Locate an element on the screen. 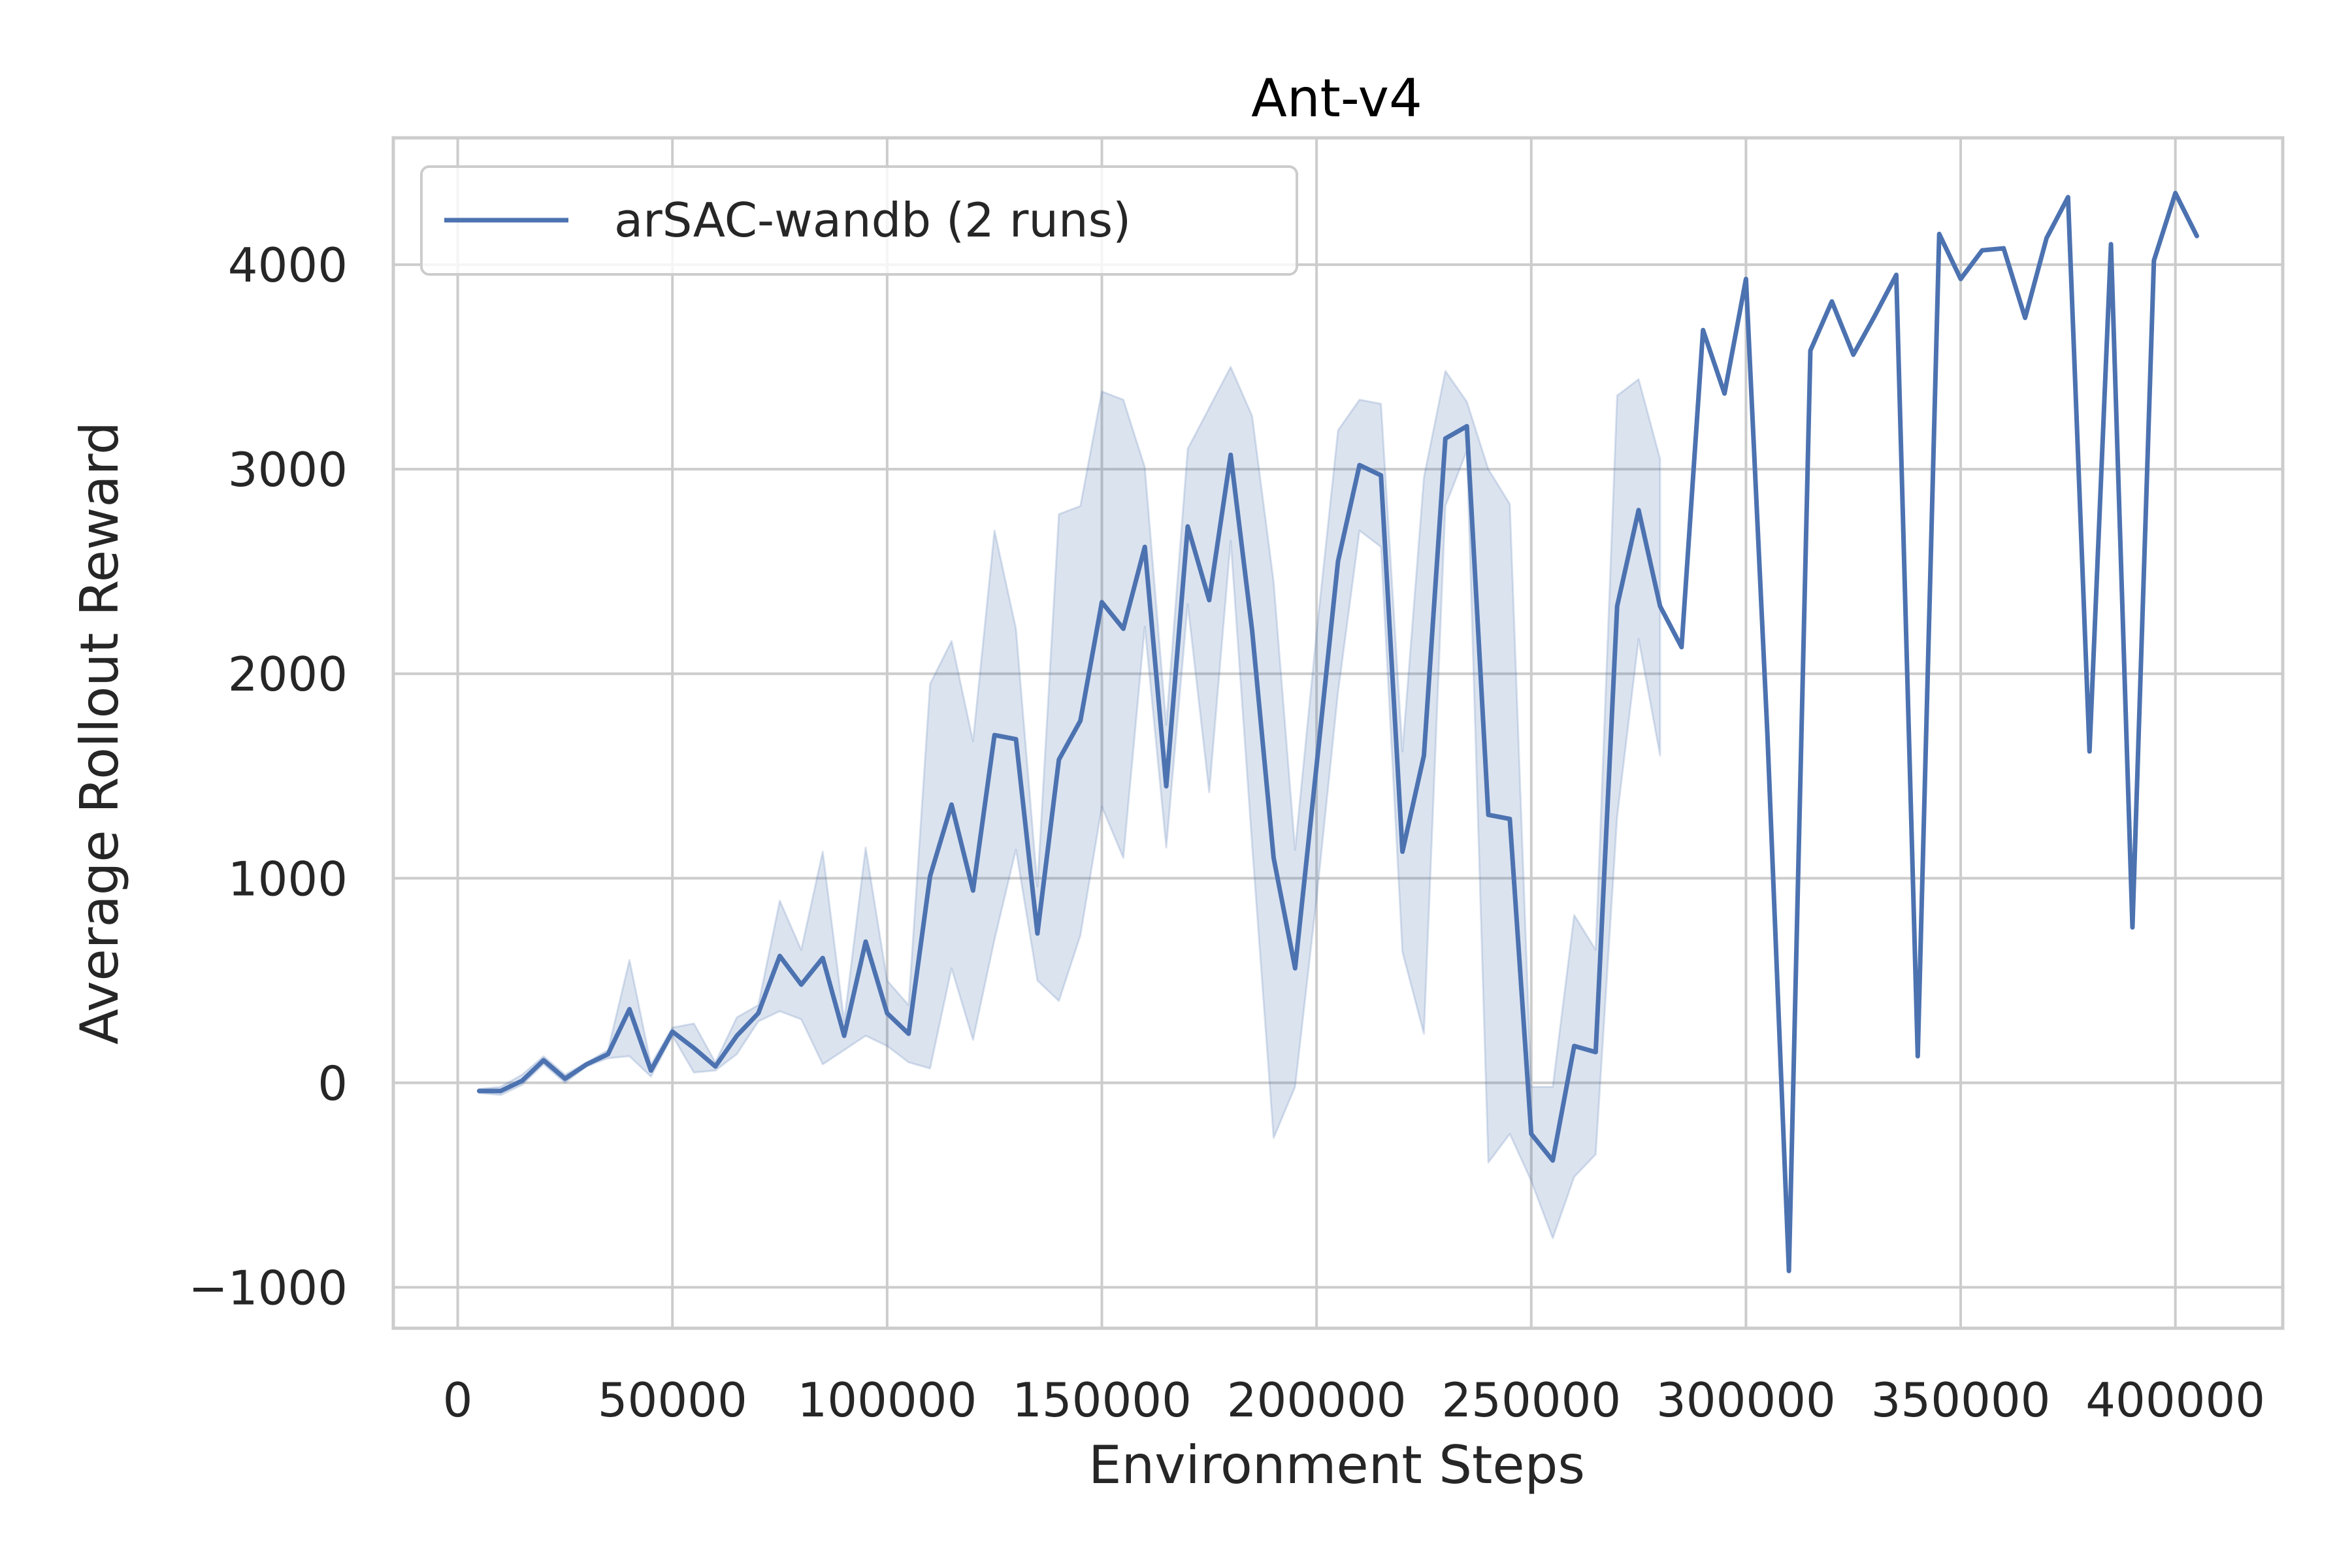 Image resolution: width=2352 pixels, height=1568 pixels. y-tick-label: 0 is located at coordinates (333, 1083).